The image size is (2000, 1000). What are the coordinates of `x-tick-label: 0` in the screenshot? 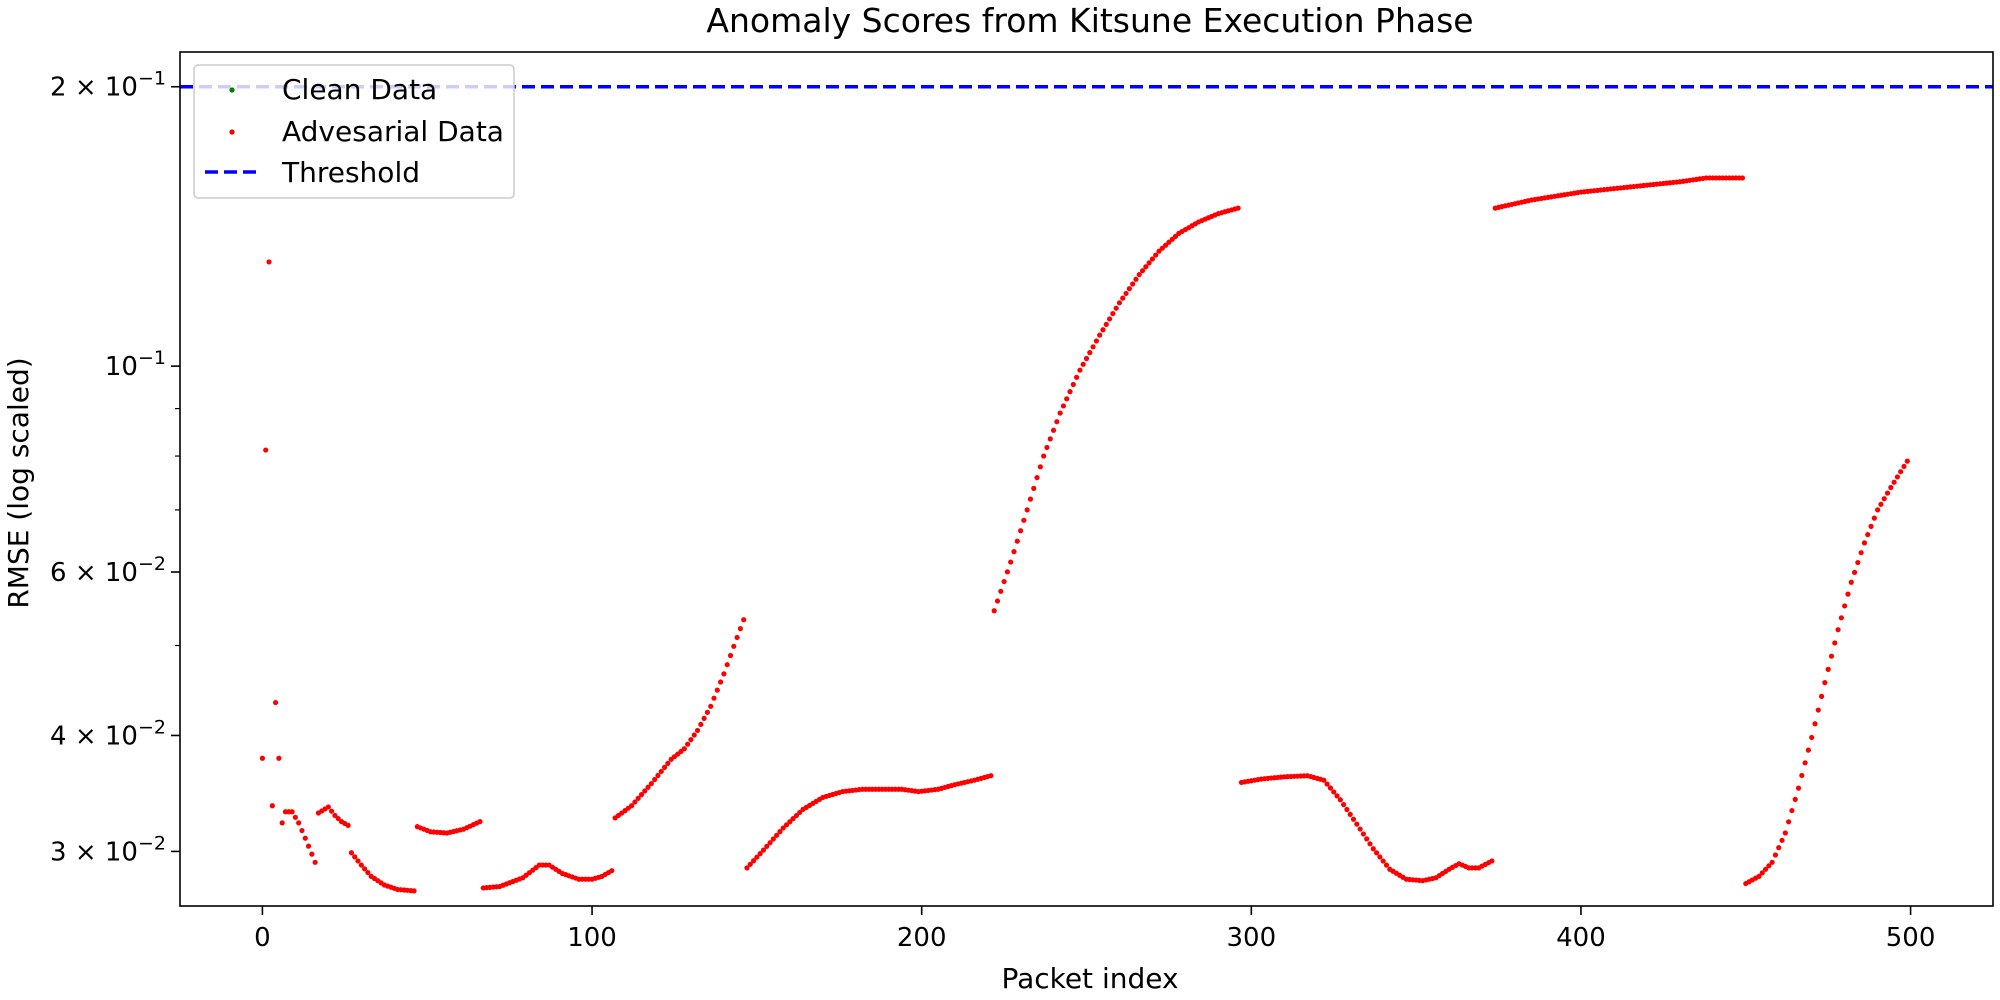 It's located at (262, 938).